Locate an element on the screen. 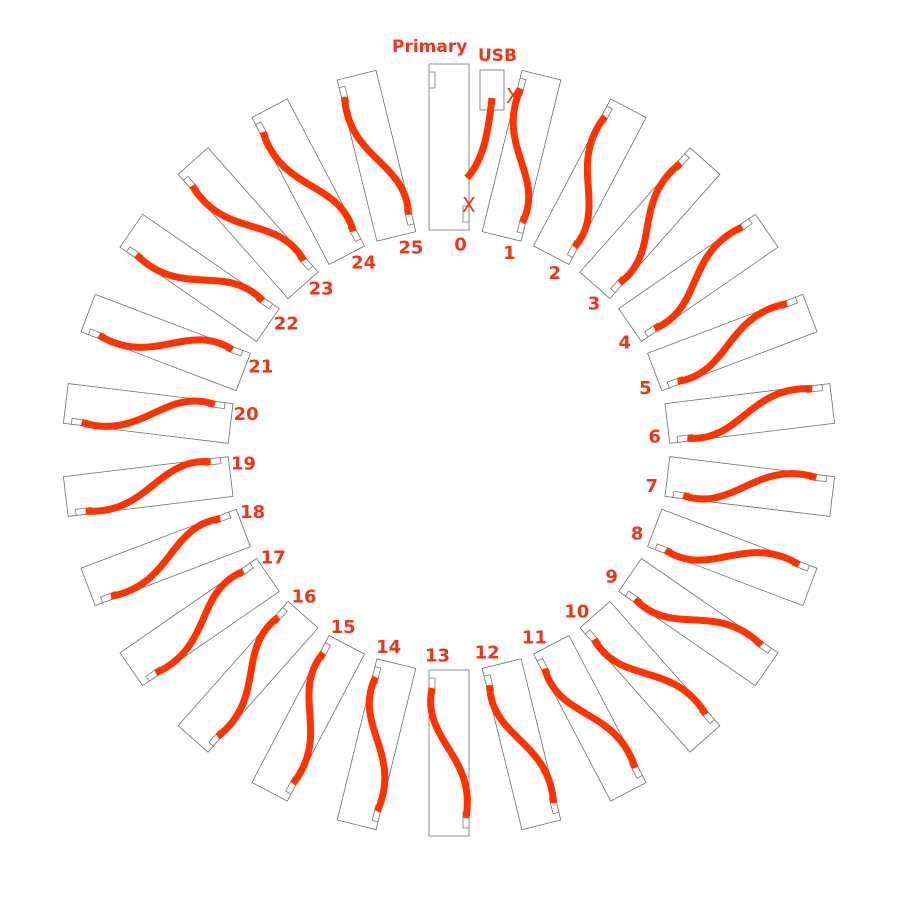 Image resolution: width=900 pixels, height=900 pixels. position-label-20: 20 is located at coordinates (246, 414).